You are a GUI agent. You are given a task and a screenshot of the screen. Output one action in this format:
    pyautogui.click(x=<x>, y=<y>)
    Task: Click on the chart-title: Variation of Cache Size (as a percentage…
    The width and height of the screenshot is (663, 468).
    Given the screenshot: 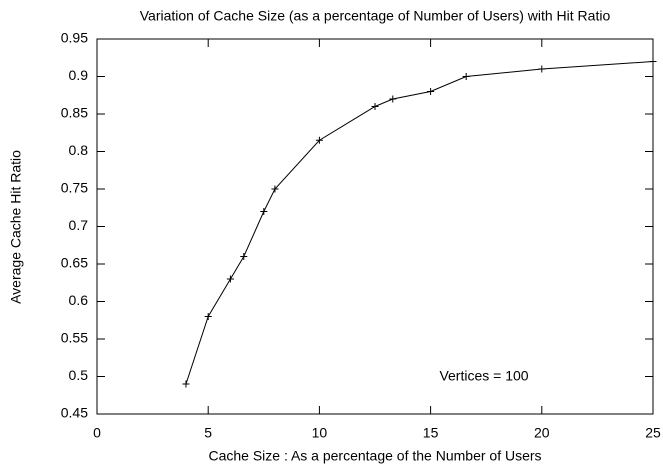 What is the action you would take?
    pyautogui.click(x=375, y=16)
    